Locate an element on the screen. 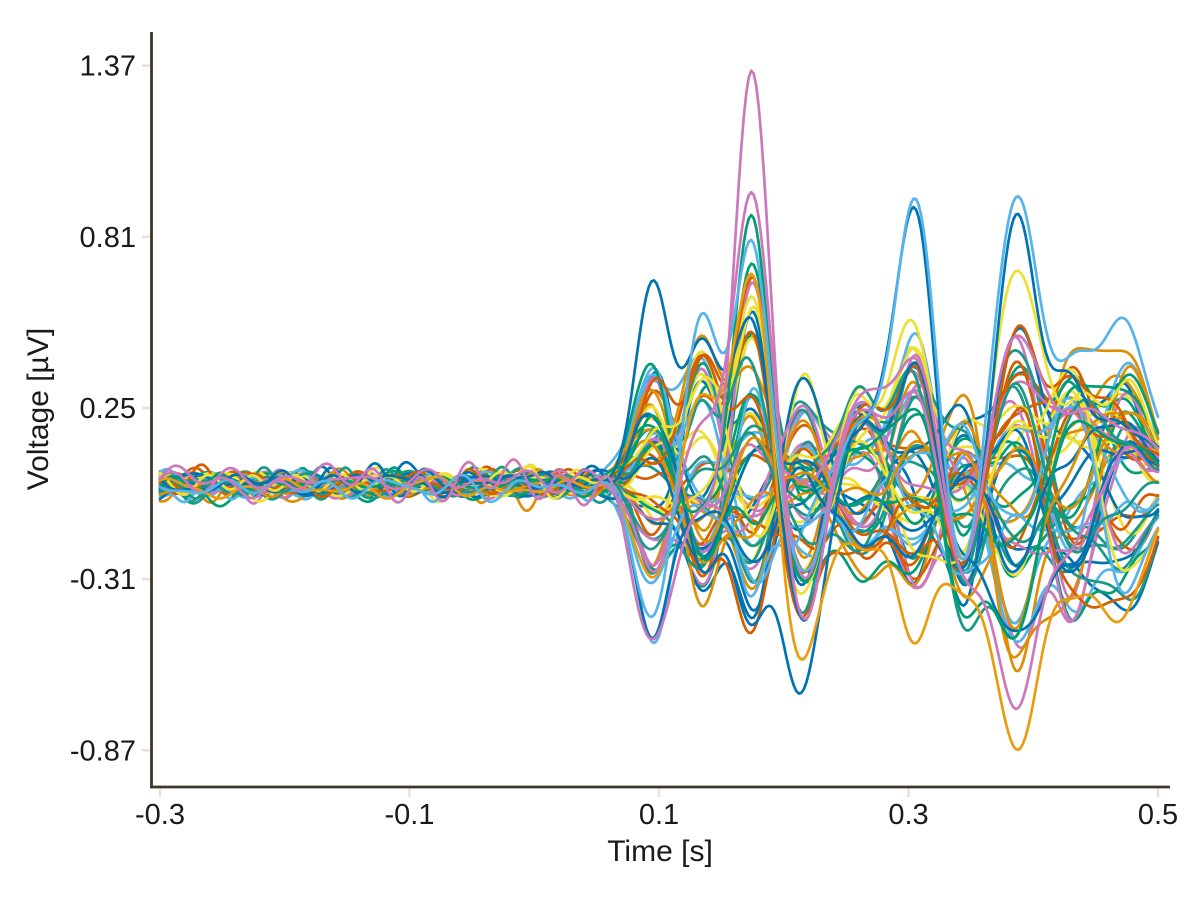  y-tick-label: -0.87 is located at coordinates (103, 751).